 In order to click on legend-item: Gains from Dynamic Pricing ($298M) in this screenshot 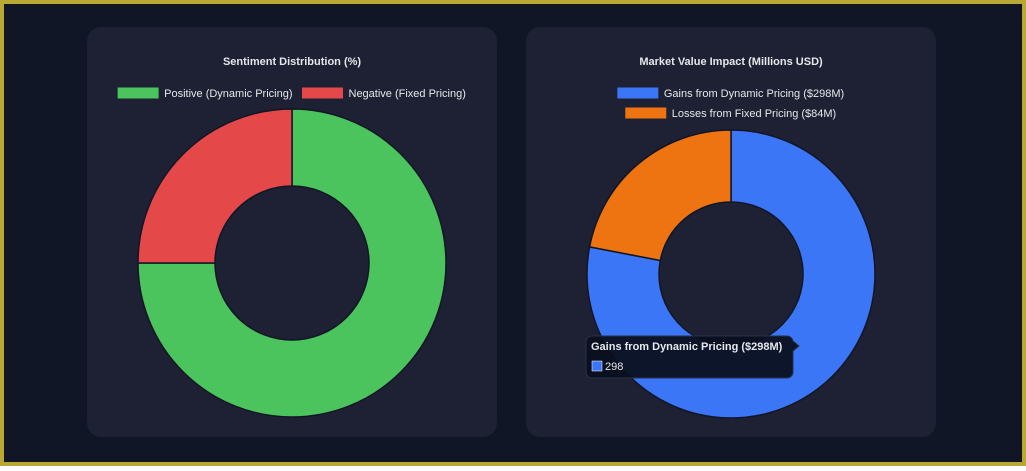, I will do `click(730, 93)`.